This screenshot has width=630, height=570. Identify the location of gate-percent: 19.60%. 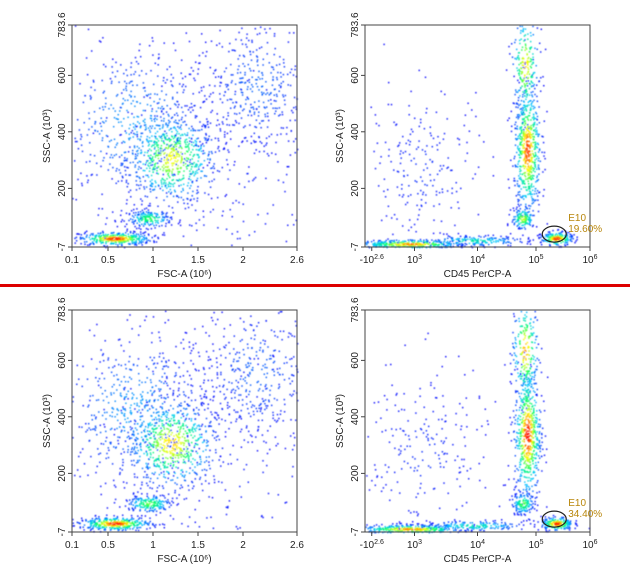
(585, 229).